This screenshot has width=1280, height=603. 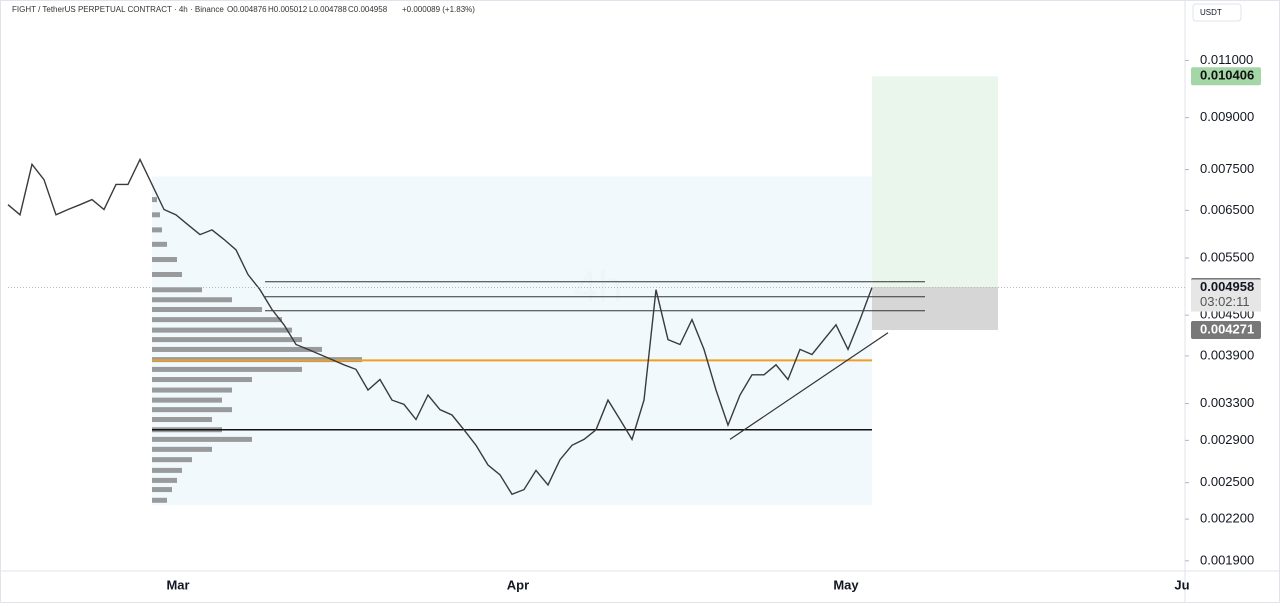 I want to click on y-tick-label: 0.002500, so click(x=1227, y=481).